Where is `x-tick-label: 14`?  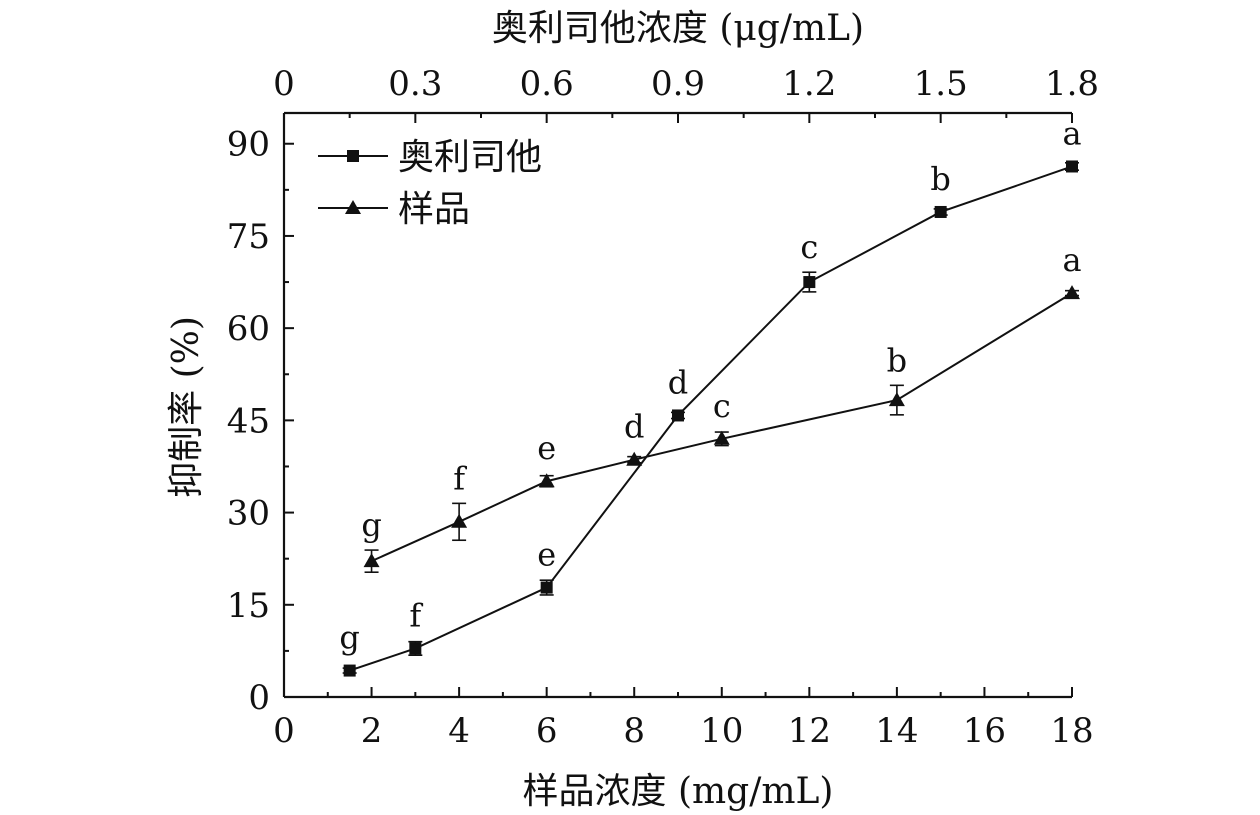 x-tick-label: 14 is located at coordinates (896, 731).